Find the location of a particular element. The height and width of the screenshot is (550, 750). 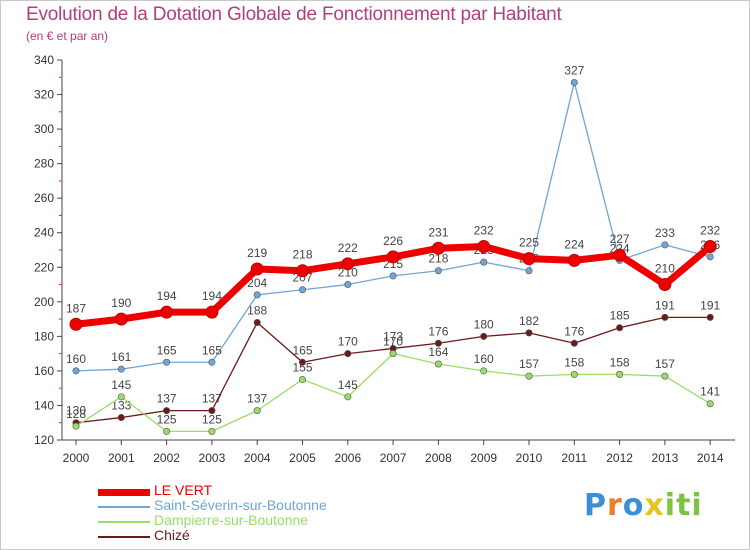

logo-letter: i is located at coordinates (670, 505).